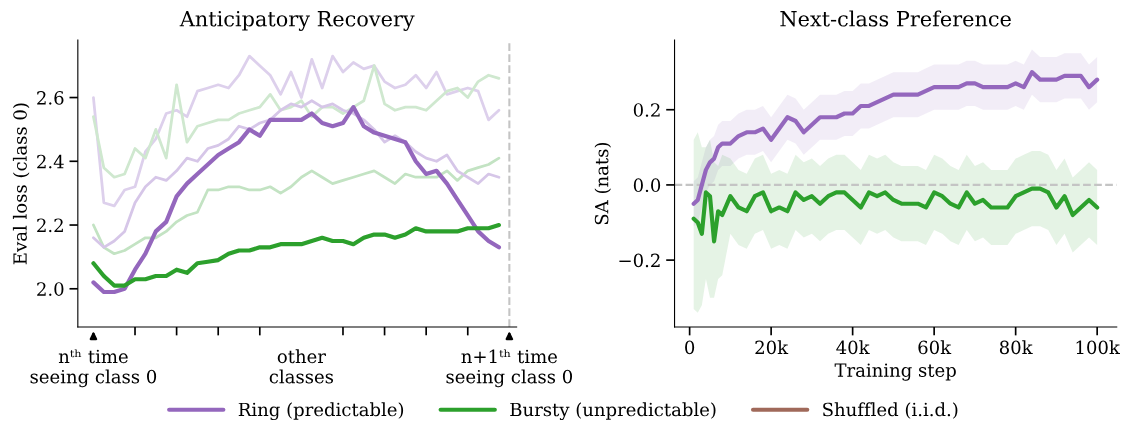  What do you see at coordinates (301, 366) in the screenshot?
I see `x-tick-label: other classes` at bounding box center [301, 366].